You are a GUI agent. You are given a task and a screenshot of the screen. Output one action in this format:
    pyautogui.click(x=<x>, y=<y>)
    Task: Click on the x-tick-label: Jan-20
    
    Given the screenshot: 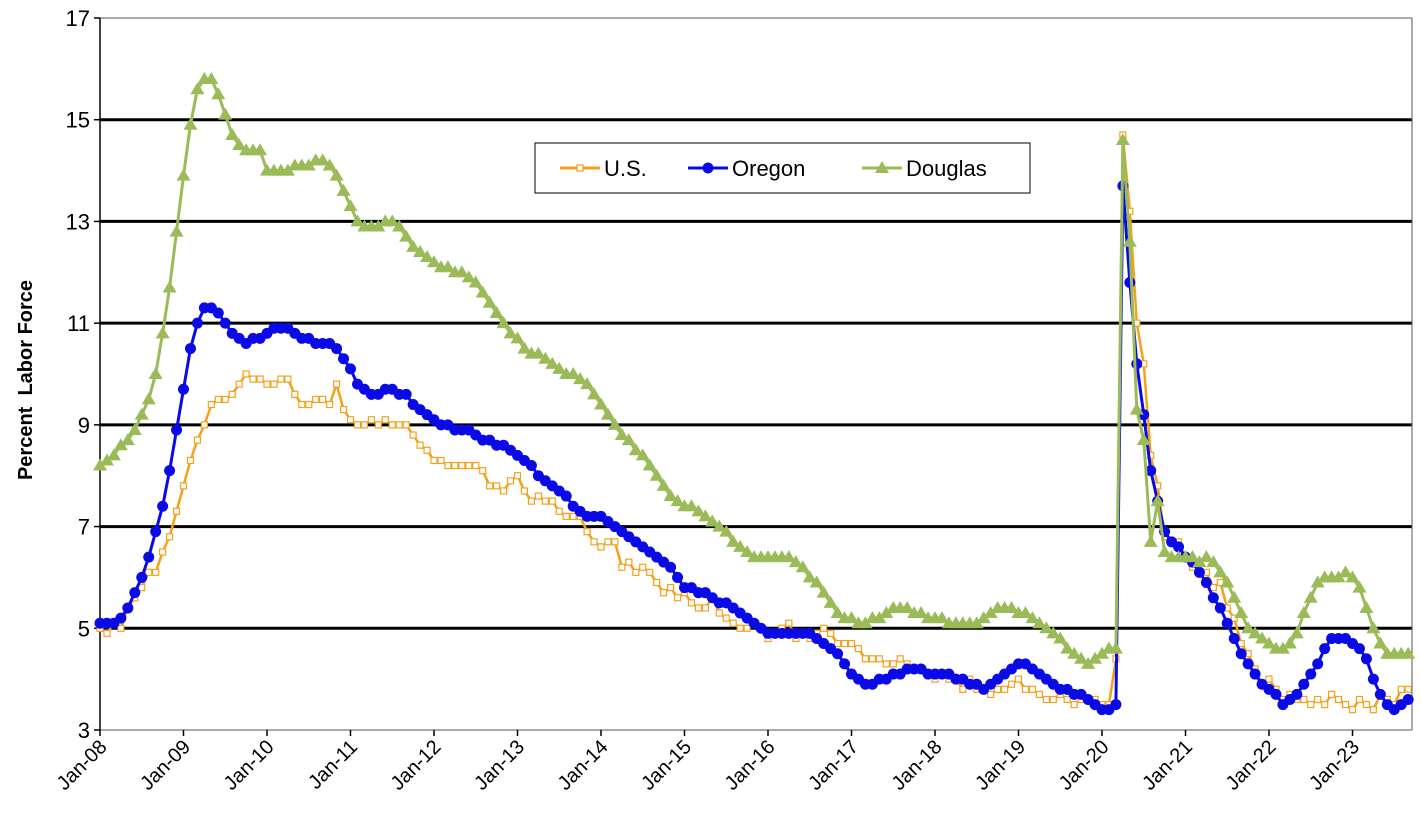 What is the action you would take?
    pyautogui.click(x=1084, y=765)
    